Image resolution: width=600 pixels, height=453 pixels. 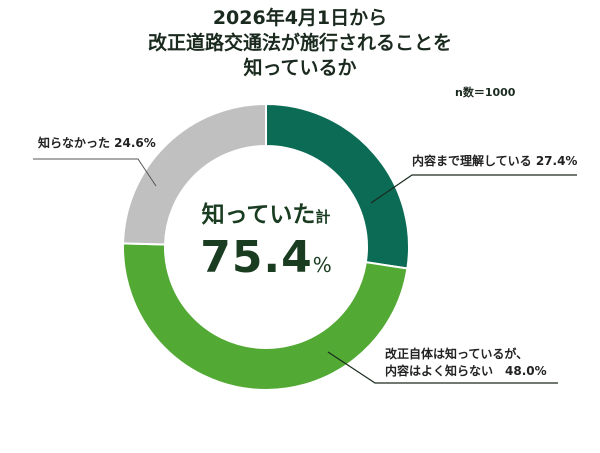 What do you see at coordinates (485, 92) in the screenshot?
I see `sample-size-label: n数＝1000` at bounding box center [485, 92].